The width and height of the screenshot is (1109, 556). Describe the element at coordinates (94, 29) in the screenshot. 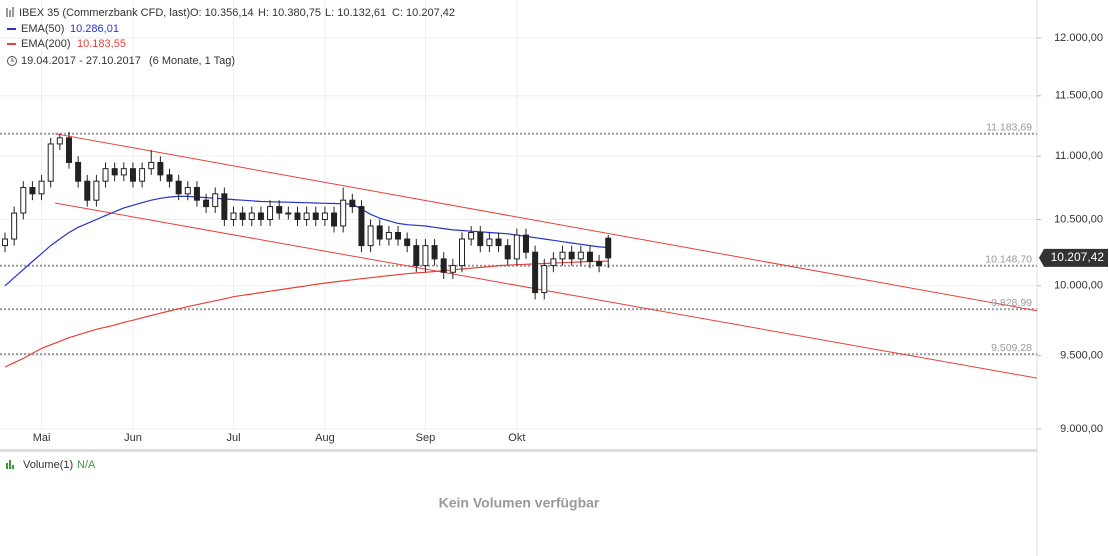

I see `legend-value: 10.286,01` at that location.